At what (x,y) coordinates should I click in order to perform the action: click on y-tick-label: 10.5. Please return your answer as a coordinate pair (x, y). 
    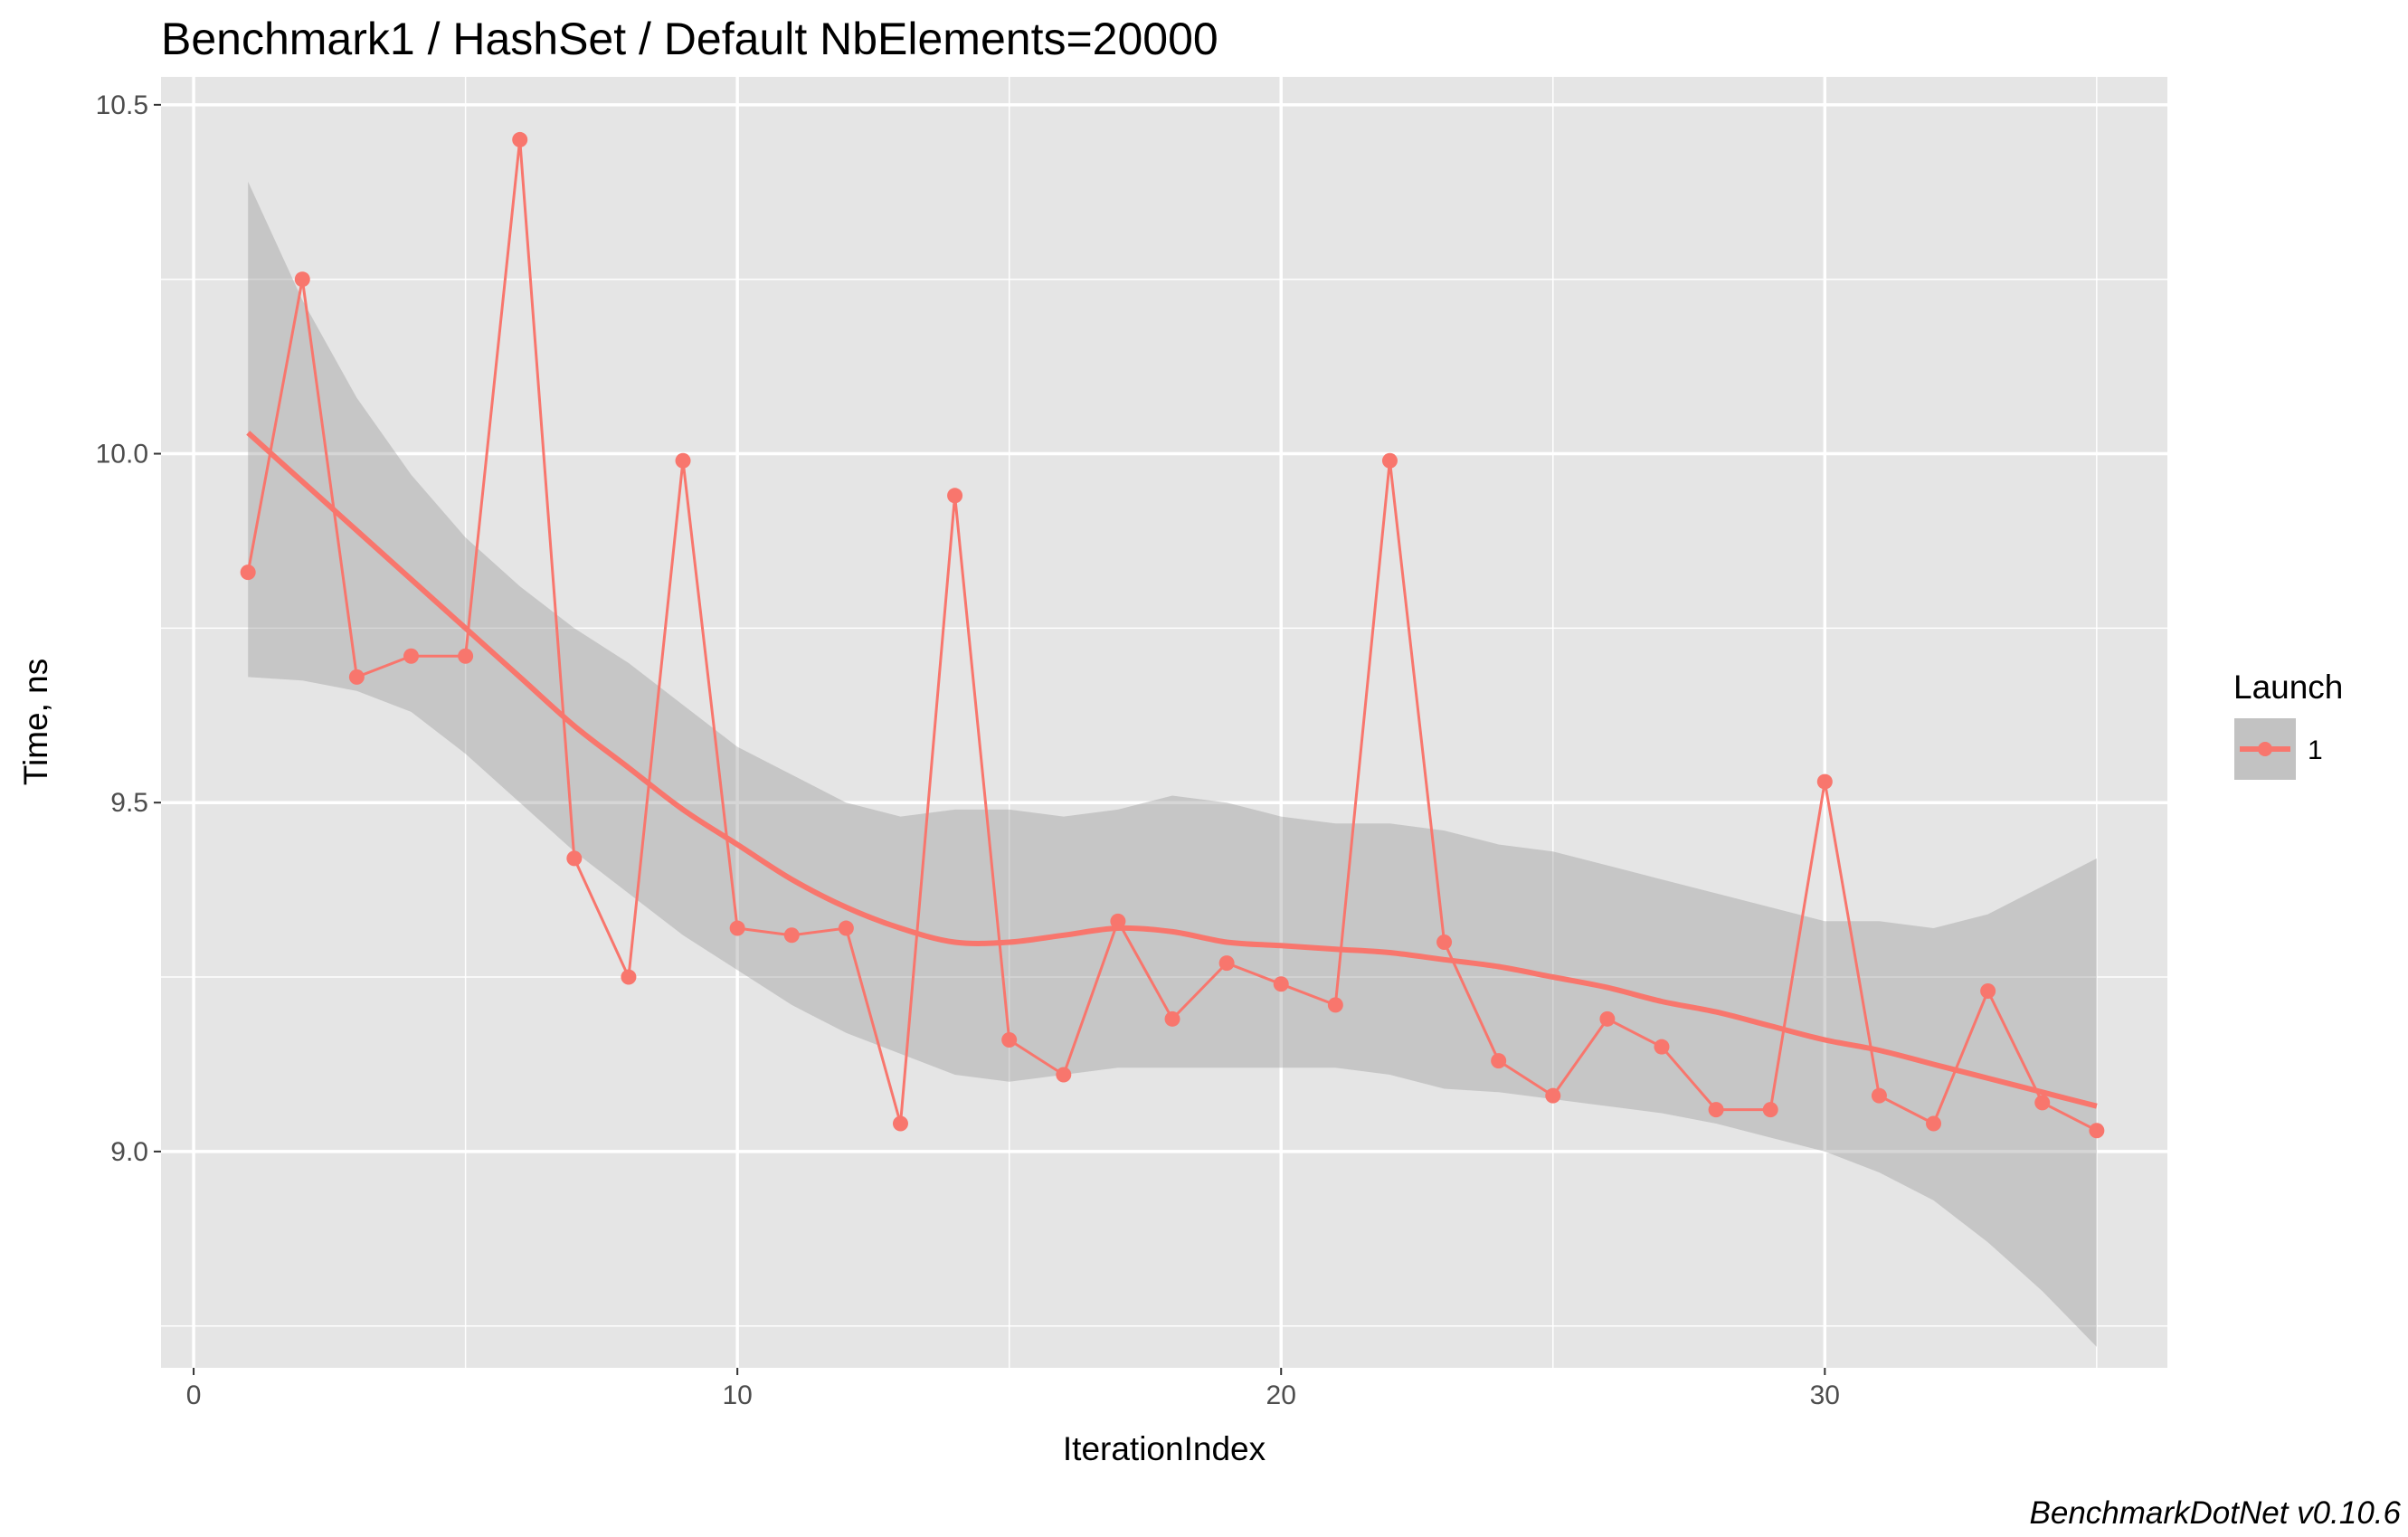
    Looking at the image, I should click on (122, 105).